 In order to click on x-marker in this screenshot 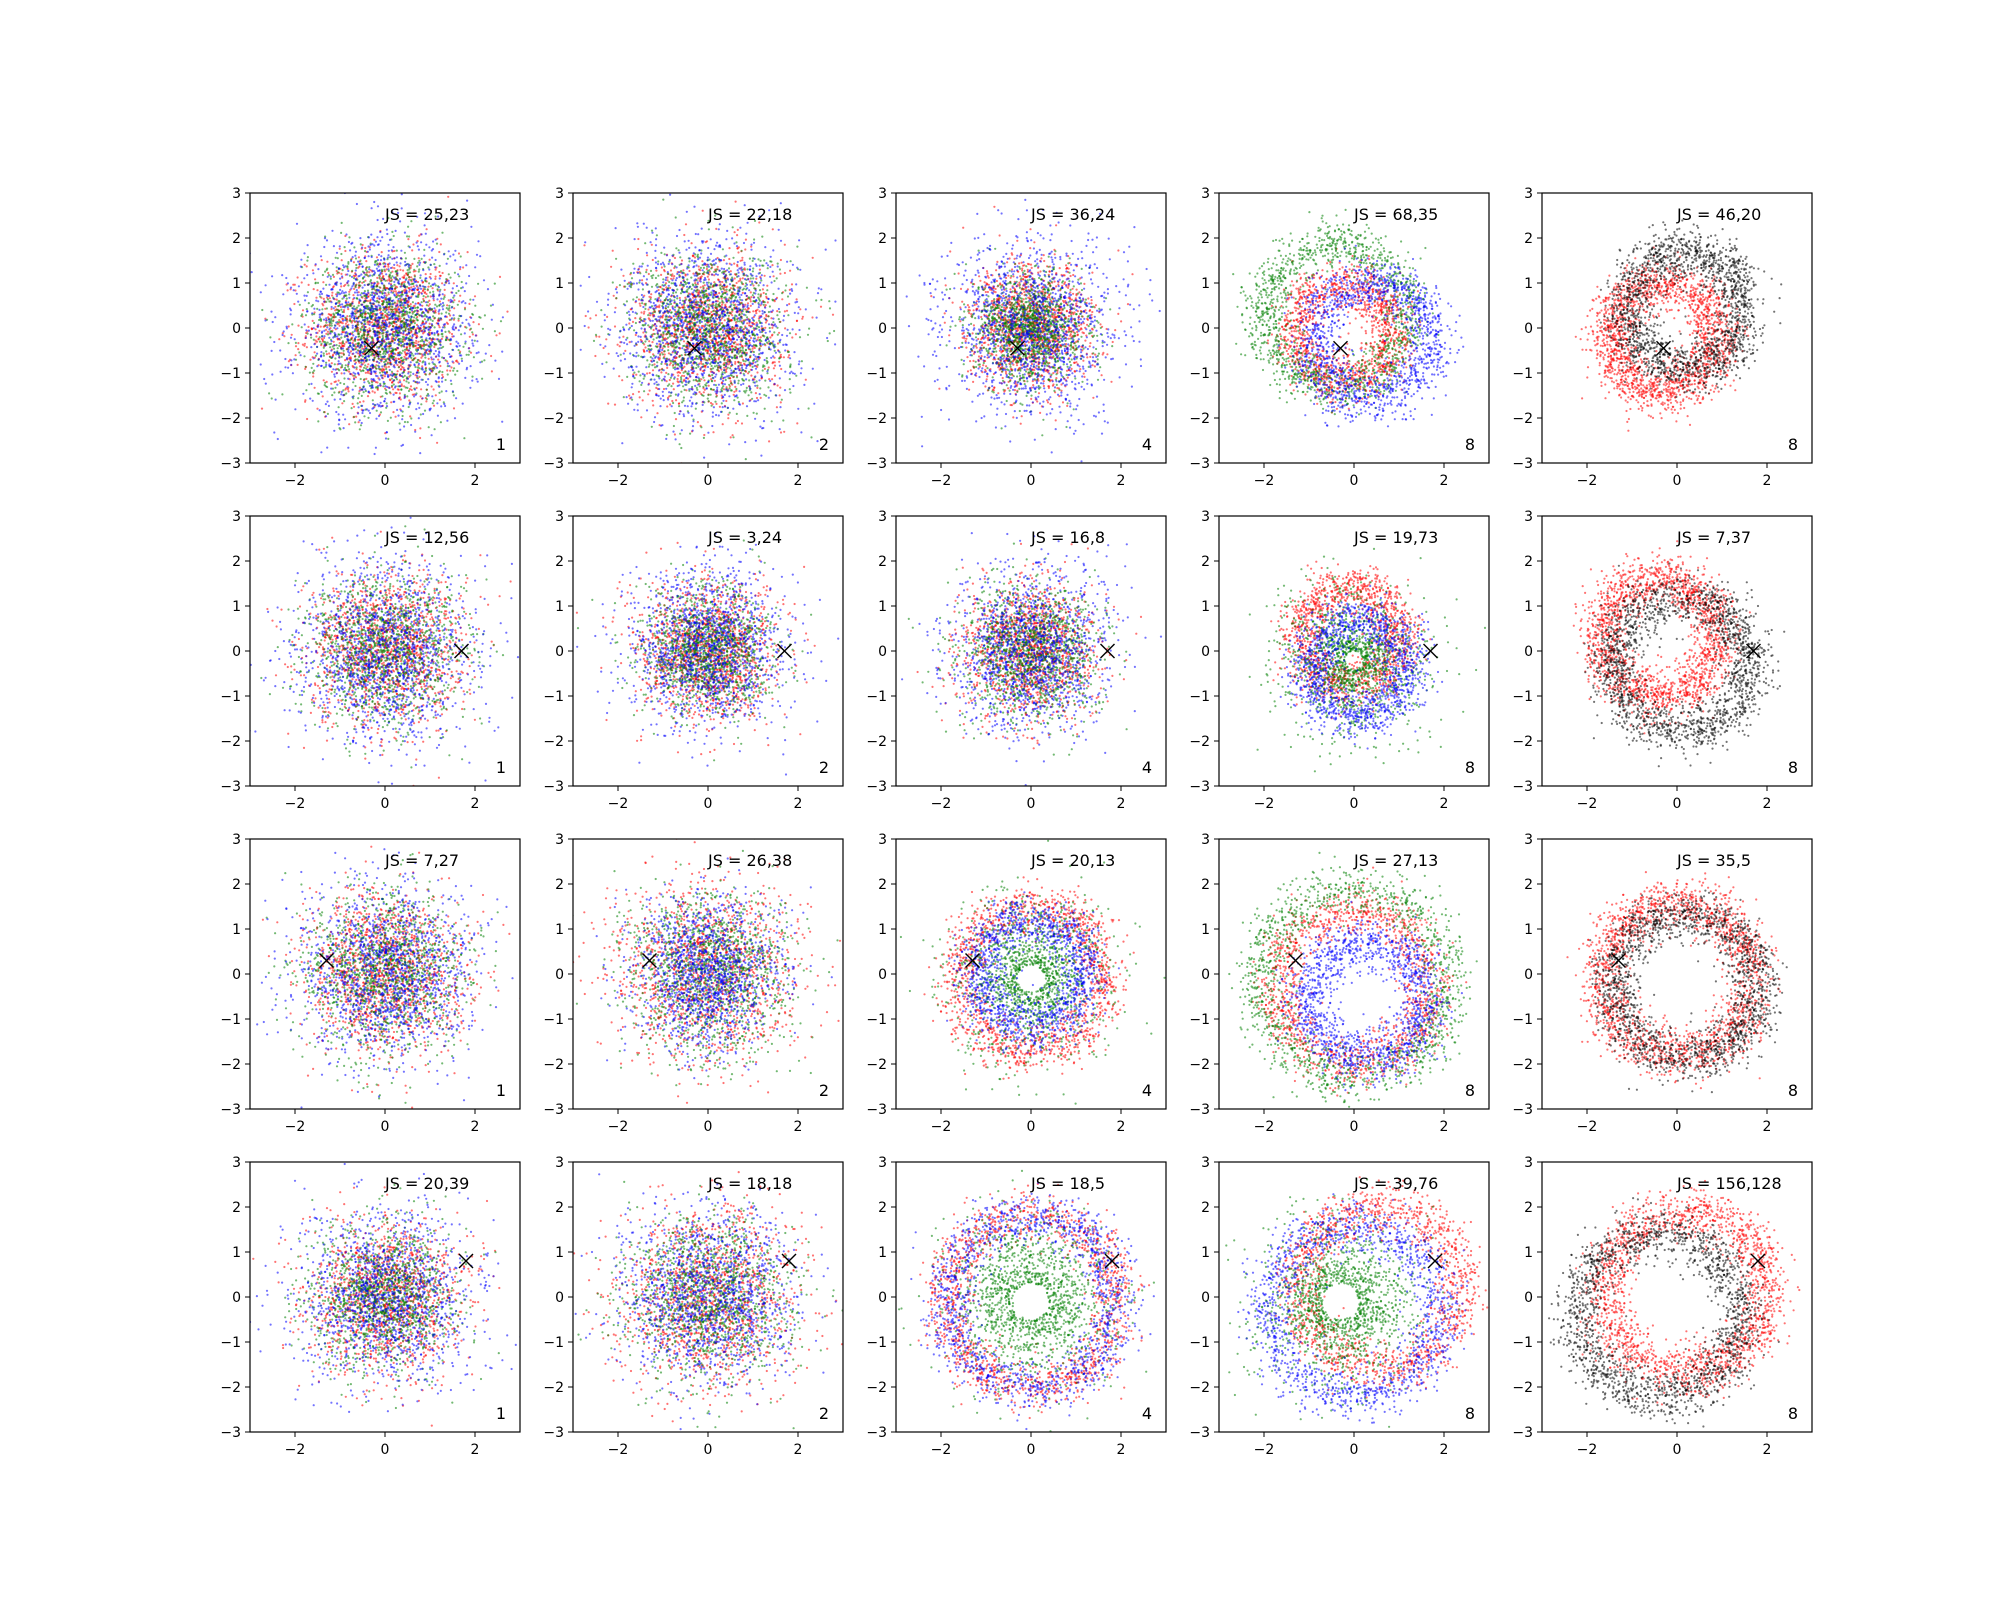, I will do `click(789, 1261)`.